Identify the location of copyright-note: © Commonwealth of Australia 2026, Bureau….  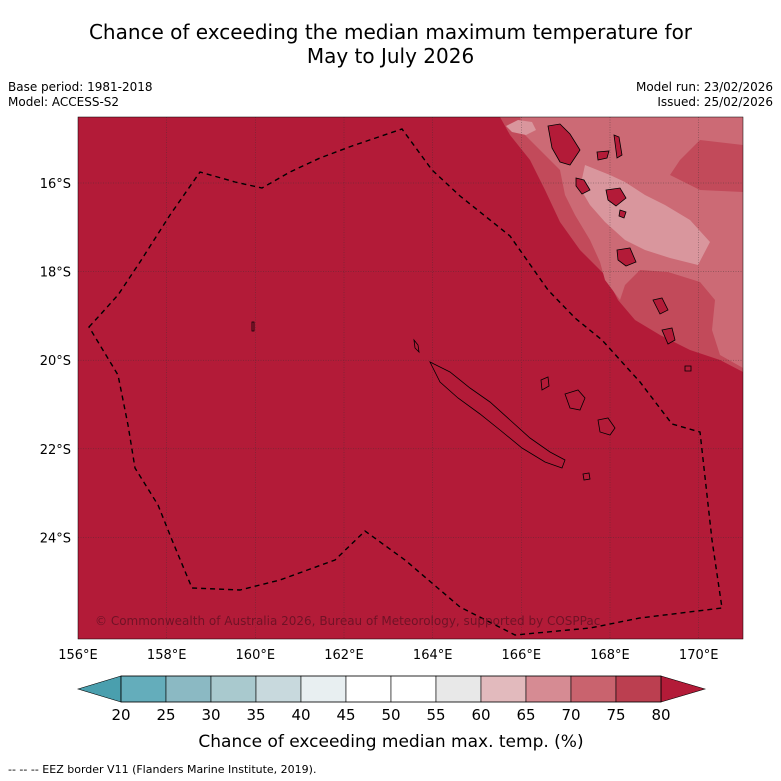
(347, 621).